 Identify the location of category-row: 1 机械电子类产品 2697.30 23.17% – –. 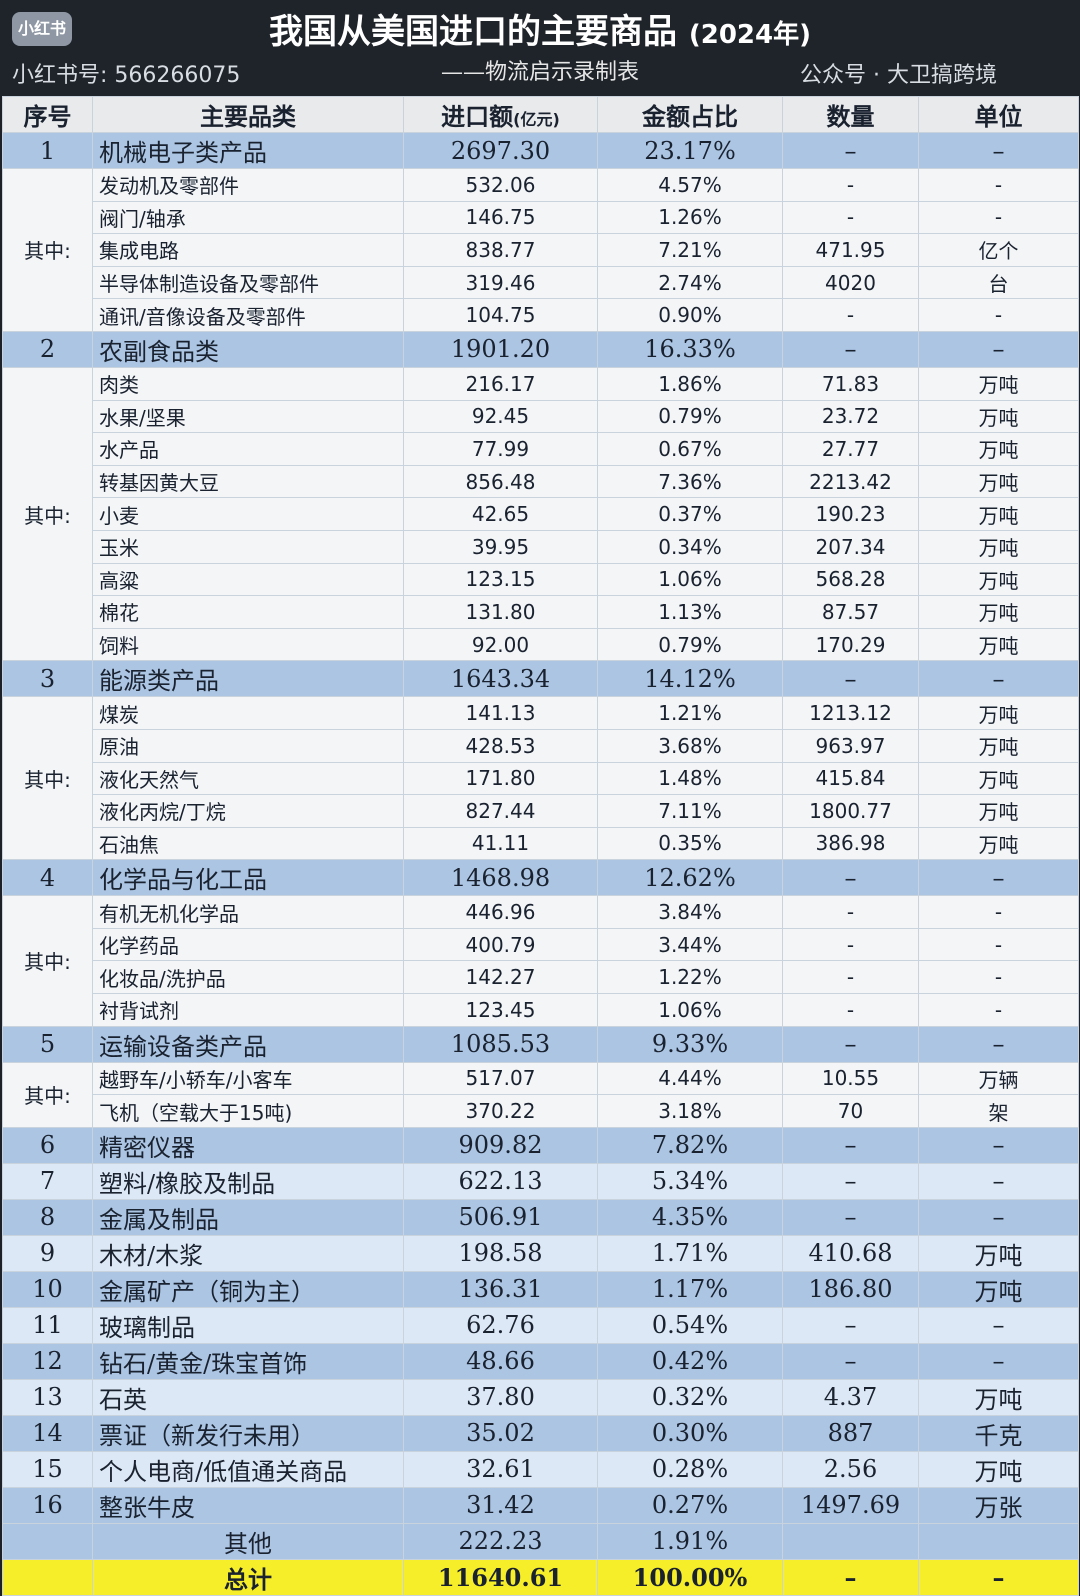
(540, 150).